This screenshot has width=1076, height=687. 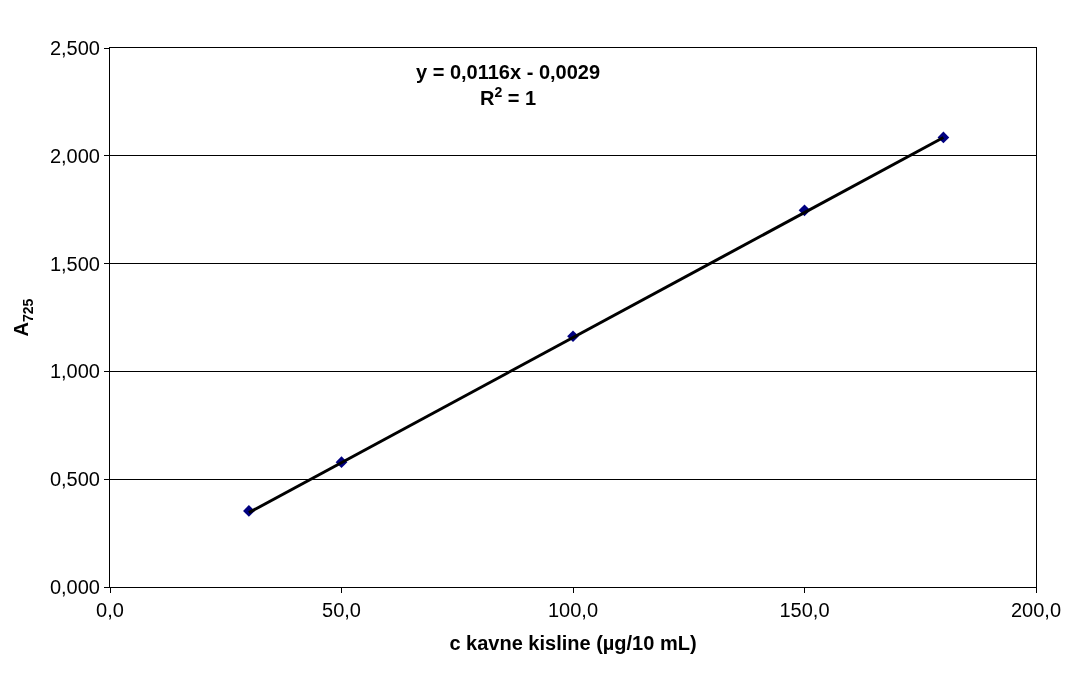 What do you see at coordinates (74, 263) in the screenshot?
I see `y-tick-label: 1,500` at bounding box center [74, 263].